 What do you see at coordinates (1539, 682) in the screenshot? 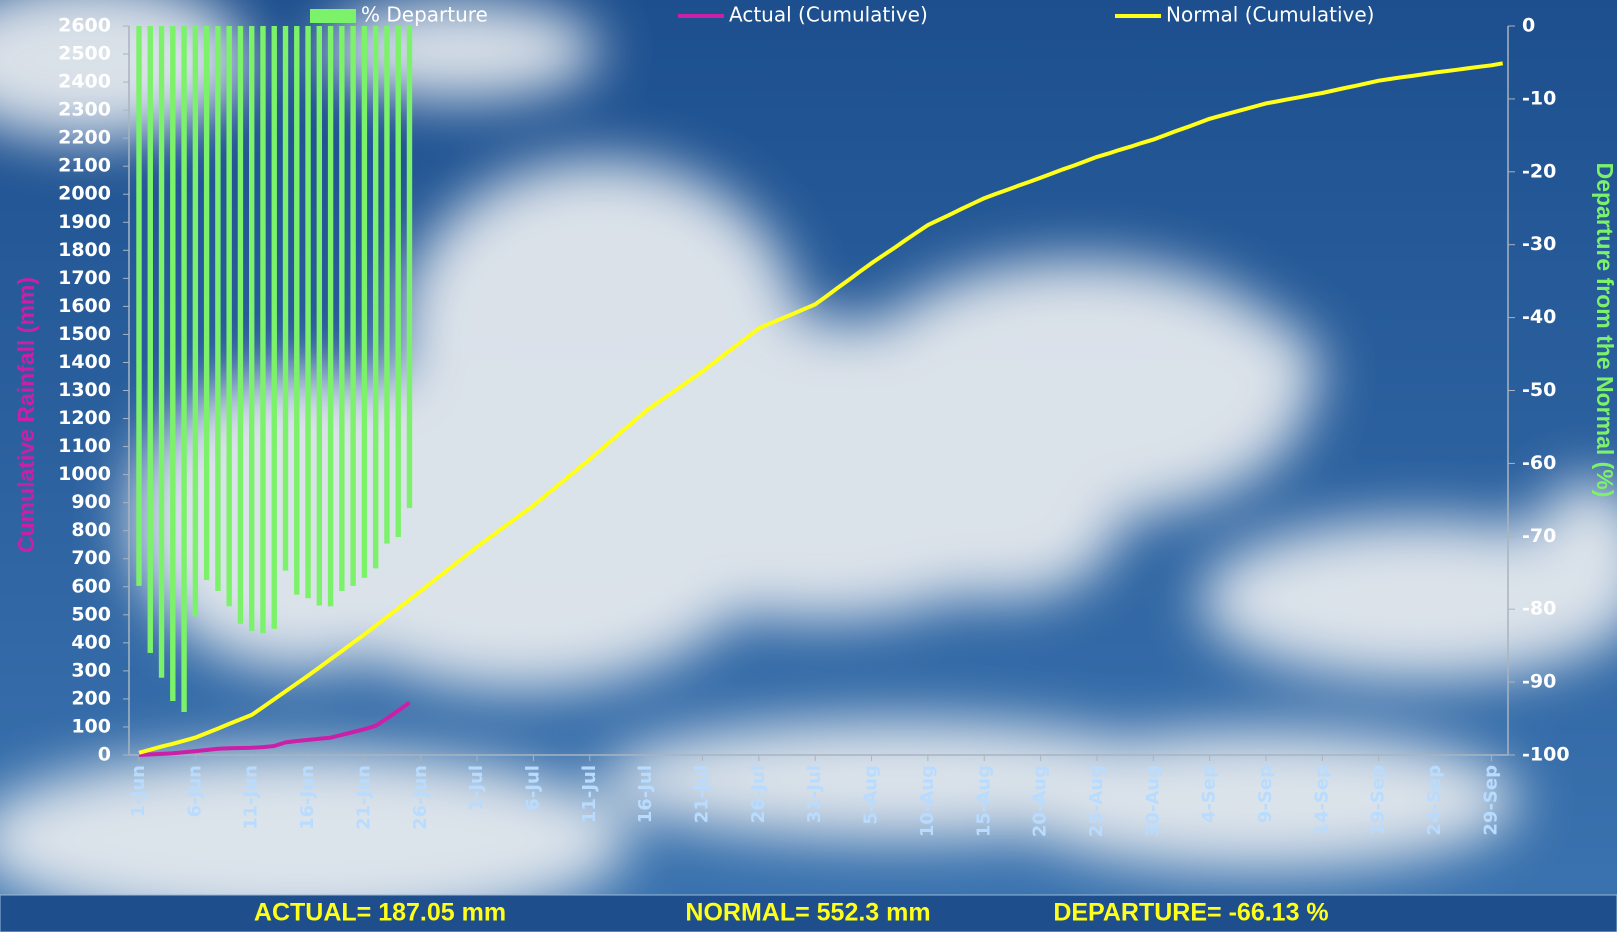
I see `y2-tick-label: -90` at bounding box center [1539, 682].